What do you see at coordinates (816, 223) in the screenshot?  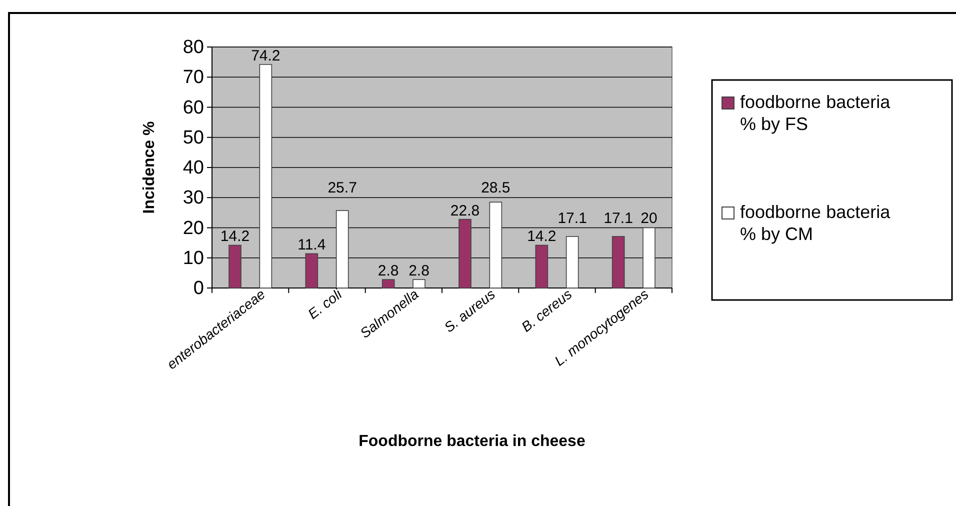 I see `legend-label: foodborne bacteria % by CM` at bounding box center [816, 223].